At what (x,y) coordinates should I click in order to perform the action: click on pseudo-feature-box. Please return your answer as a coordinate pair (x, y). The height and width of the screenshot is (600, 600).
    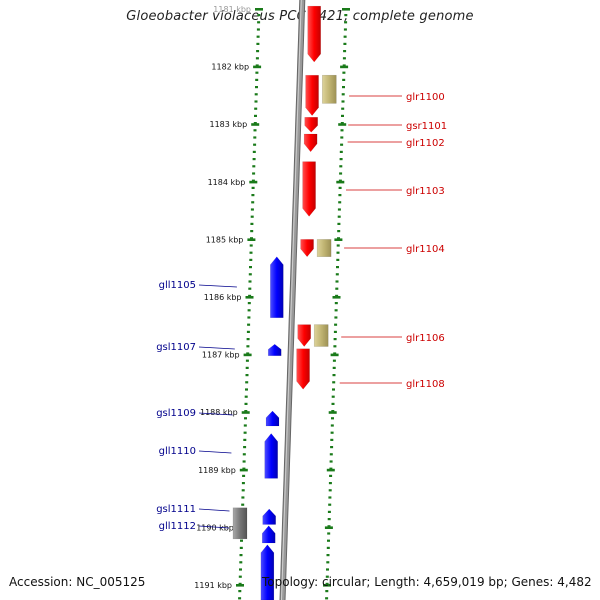
    Looking at the image, I should click on (240, 523).